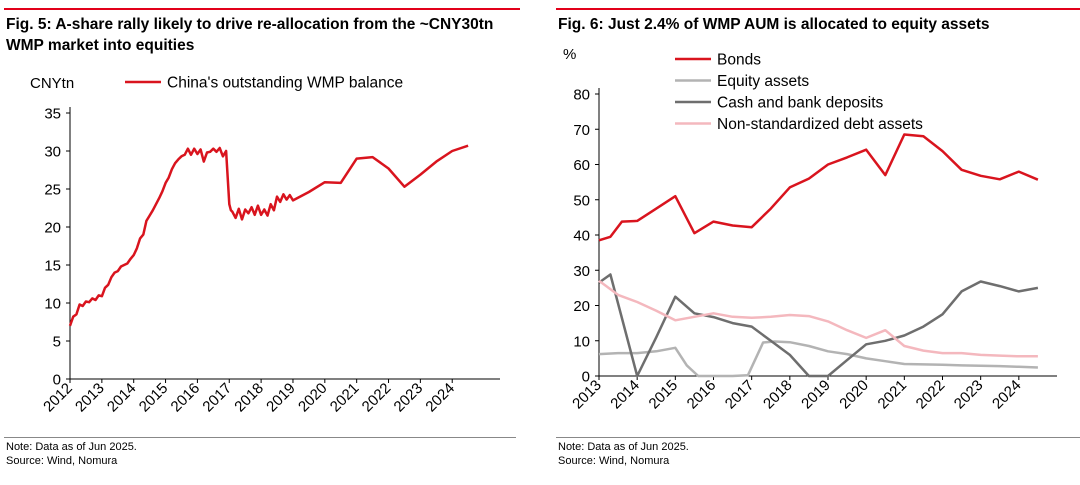 The image size is (1080, 485). Describe the element at coordinates (818, 187) in the screenshot. I see `series-line-bonds` at that location.